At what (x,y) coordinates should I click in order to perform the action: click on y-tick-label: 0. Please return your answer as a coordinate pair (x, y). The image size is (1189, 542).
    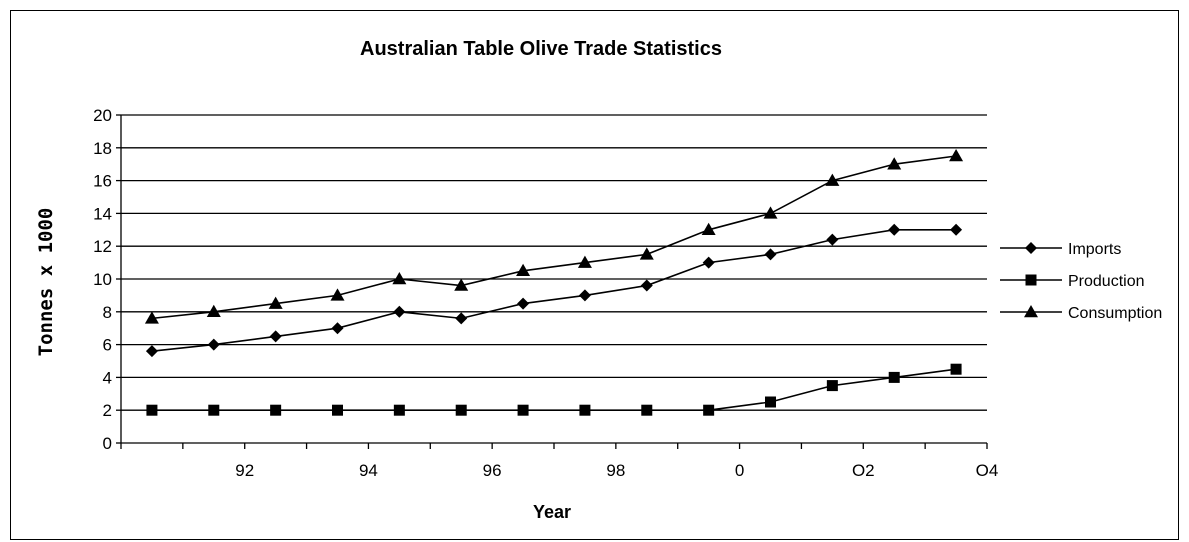
    Looking at the image, I should click on (107, 443).